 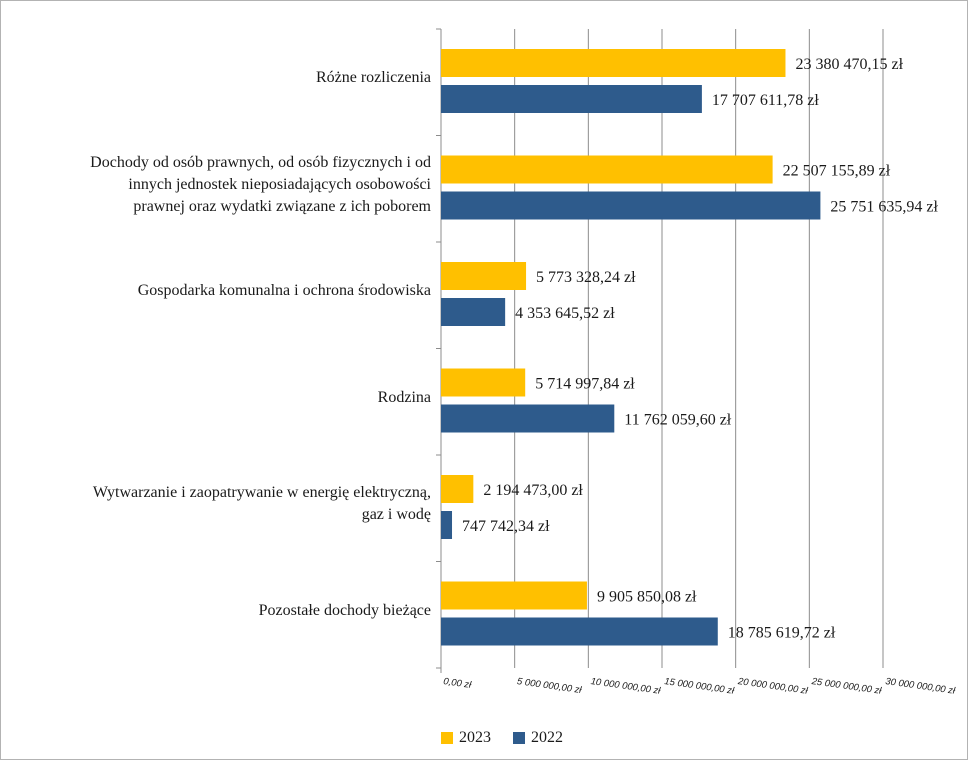 I want to click on x-tick-label-4: 20 000 000,00 zł, so click(x=772, y=686).